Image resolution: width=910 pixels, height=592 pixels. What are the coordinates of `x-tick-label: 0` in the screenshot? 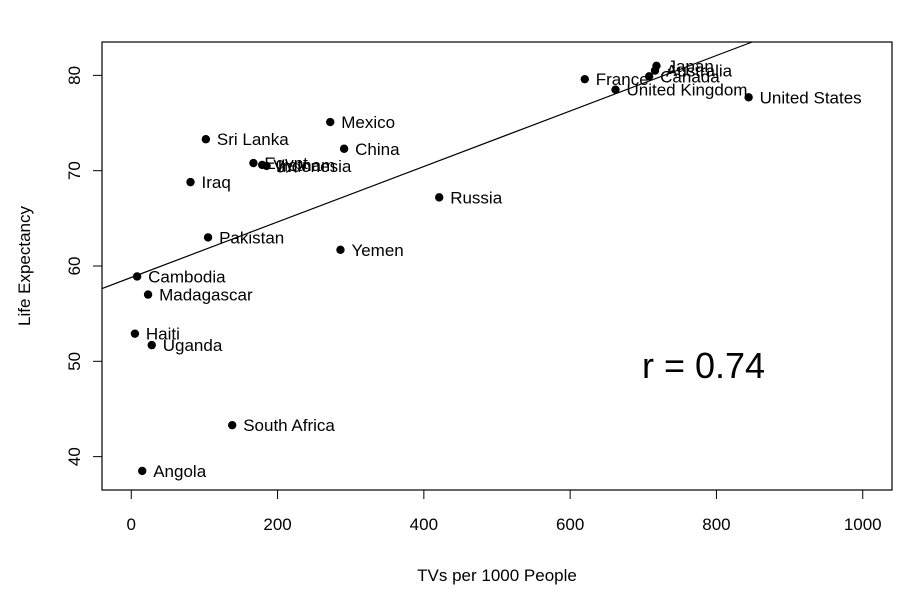 It's located at (131, 524).